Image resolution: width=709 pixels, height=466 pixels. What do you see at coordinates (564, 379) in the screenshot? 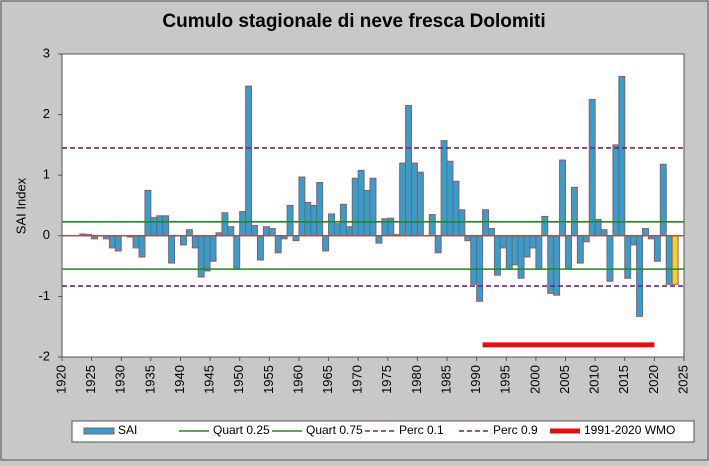
I see `x-tick-label: 2005` at bounding box center [564, 379].